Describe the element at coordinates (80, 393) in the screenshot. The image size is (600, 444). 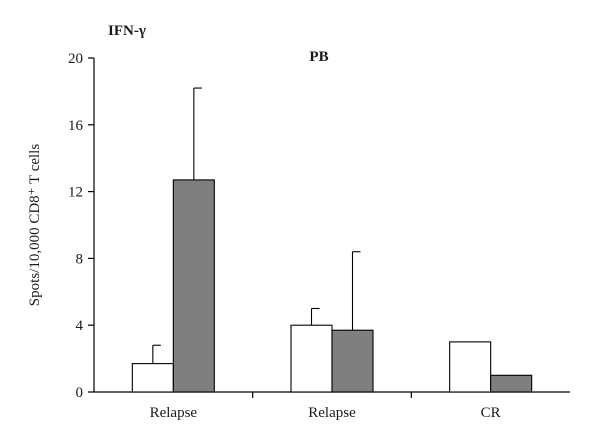
I see `y-tick-label: 0` at that location.